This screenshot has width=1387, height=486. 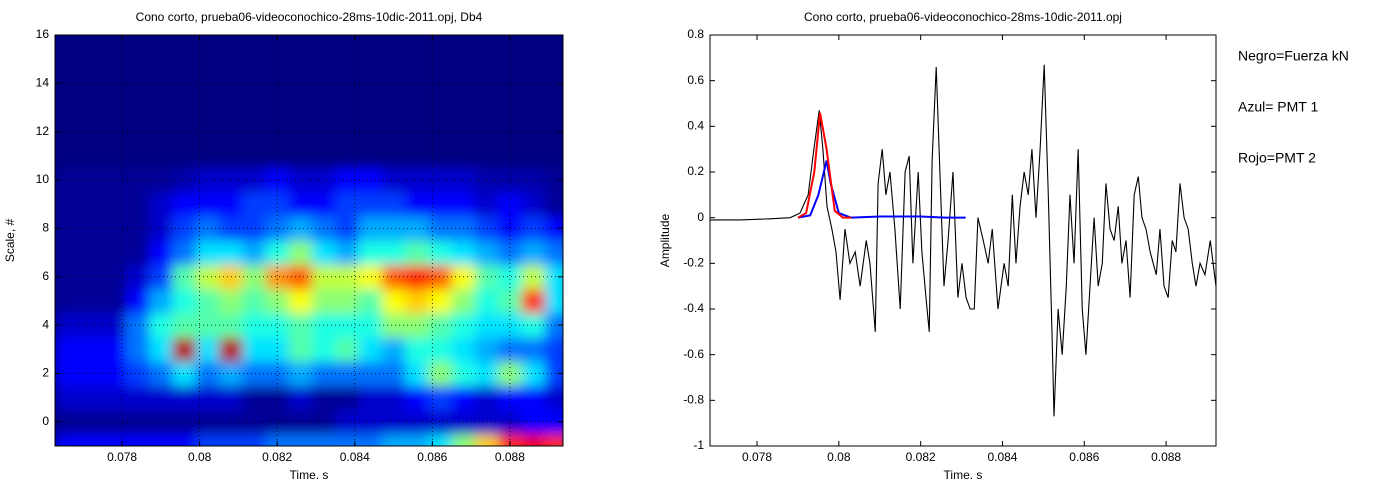 I want to click on y-tick-label: -0.6, so click(x=693, y=354).